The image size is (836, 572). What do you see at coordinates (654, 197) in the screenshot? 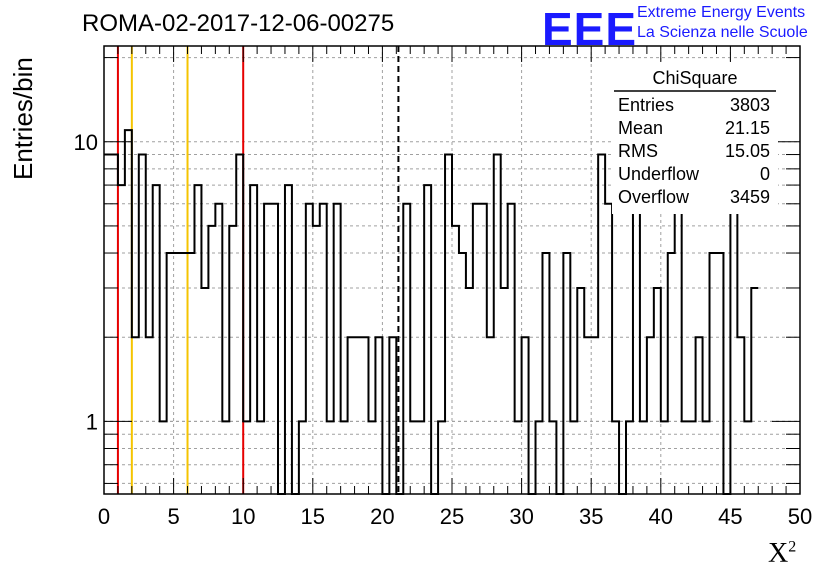
I see `stats-label: Overflow` at bounding box center [654, 197].